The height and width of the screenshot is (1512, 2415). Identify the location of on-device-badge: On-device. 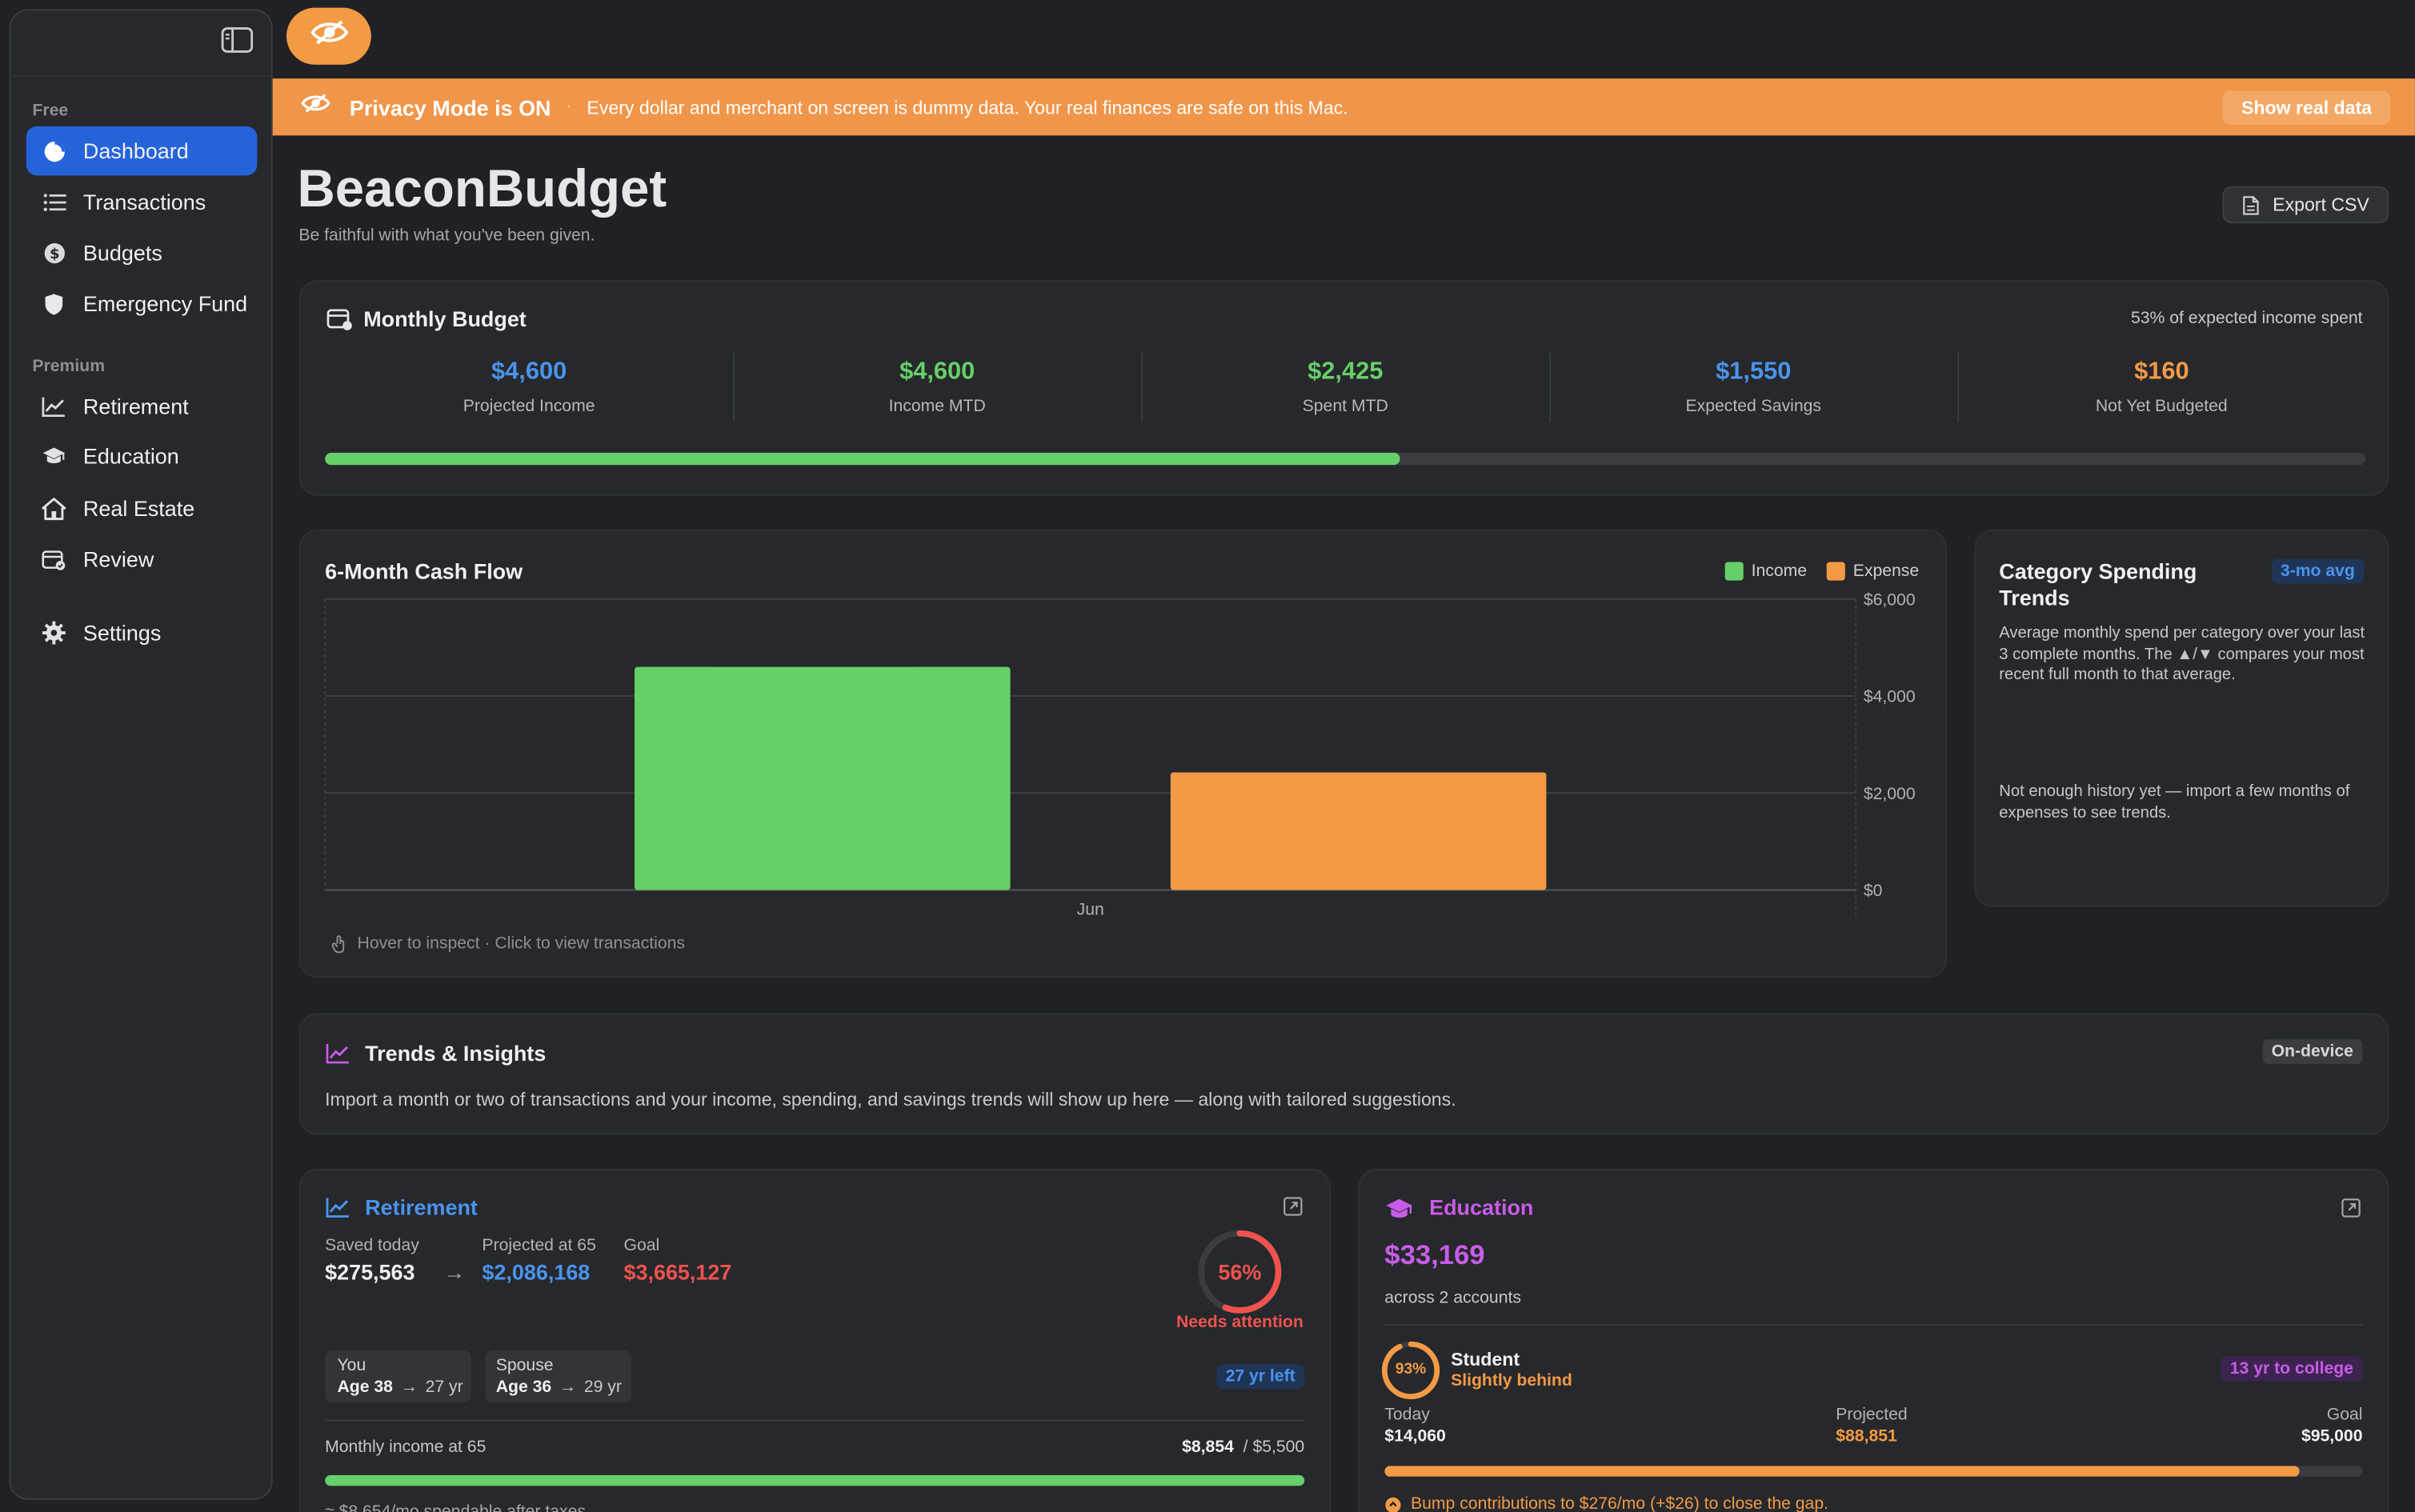
(2312, 1051).